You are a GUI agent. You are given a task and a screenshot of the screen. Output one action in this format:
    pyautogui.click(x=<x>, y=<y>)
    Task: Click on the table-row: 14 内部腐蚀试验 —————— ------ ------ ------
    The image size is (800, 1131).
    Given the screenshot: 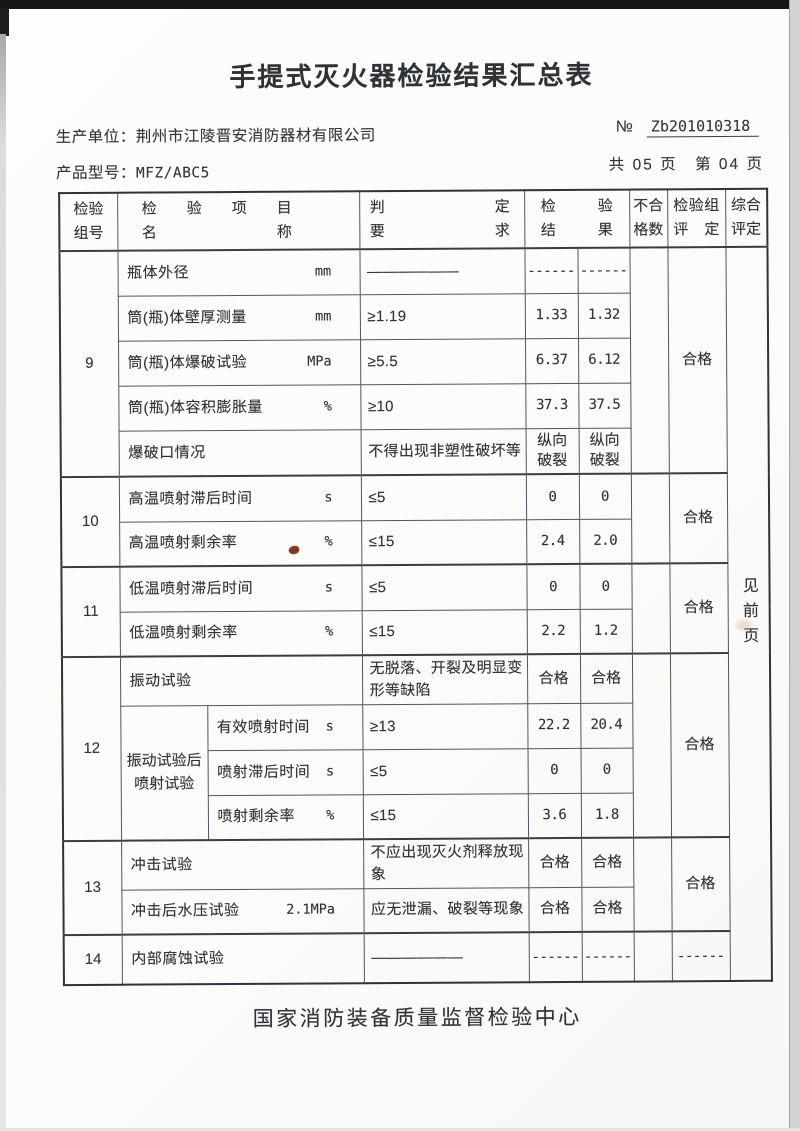 What is the action you would take?
    pyautogui.click(x=417, y=958)
    